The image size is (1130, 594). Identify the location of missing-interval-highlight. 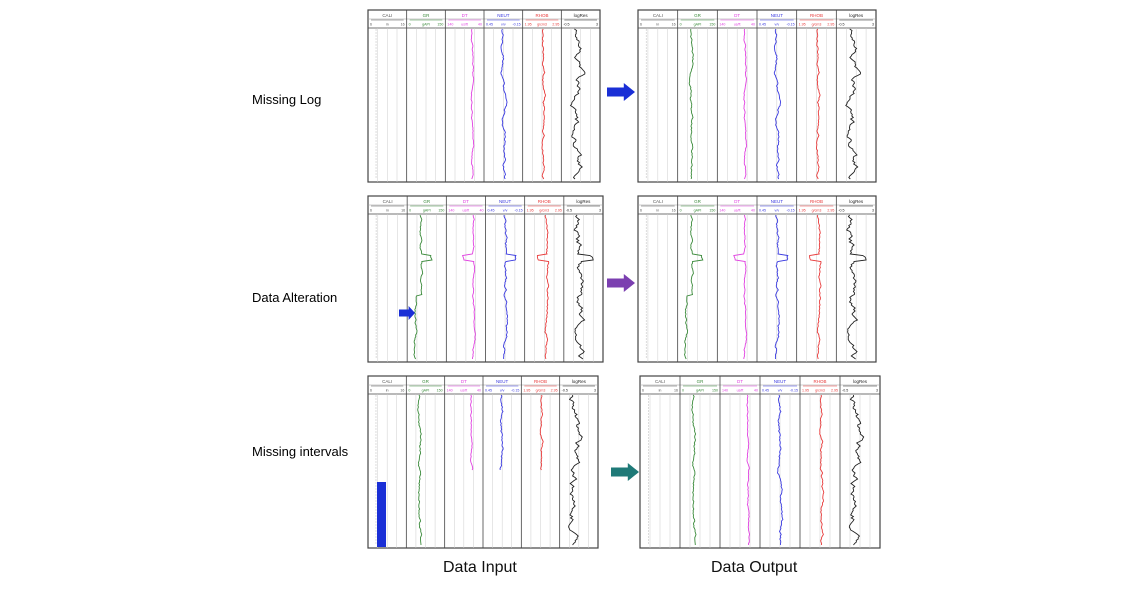
(381, 514).